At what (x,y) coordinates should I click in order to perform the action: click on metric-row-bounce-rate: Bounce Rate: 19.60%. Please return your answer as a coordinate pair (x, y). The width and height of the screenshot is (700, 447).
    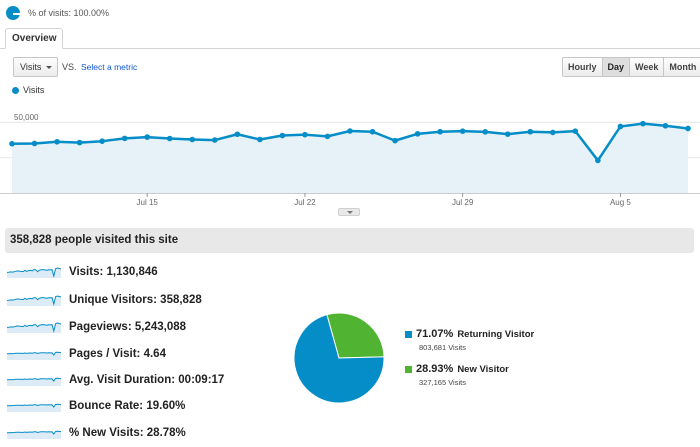
    Looking at the image, I should click on (96, 406).